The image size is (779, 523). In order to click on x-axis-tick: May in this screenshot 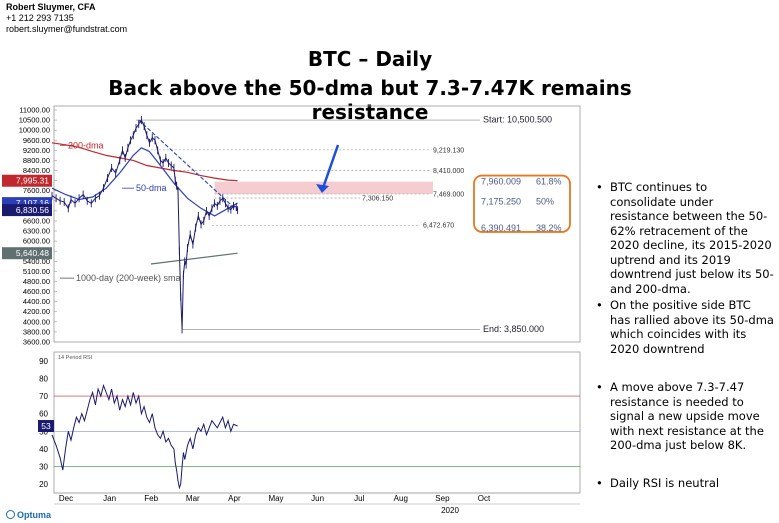, I will do `click(275, 498)`.